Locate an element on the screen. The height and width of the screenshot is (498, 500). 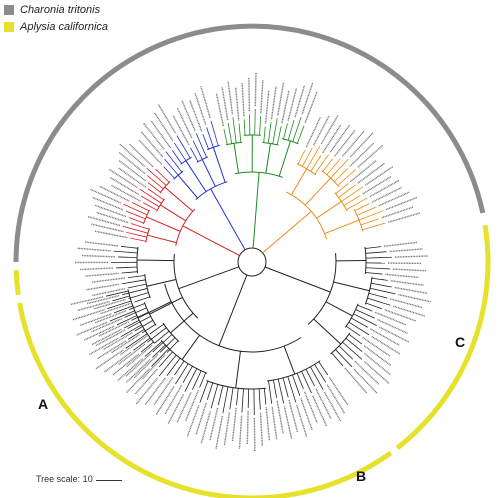
legend-item-aplysia: Aplysia californica is located at coordinates (56, 27).